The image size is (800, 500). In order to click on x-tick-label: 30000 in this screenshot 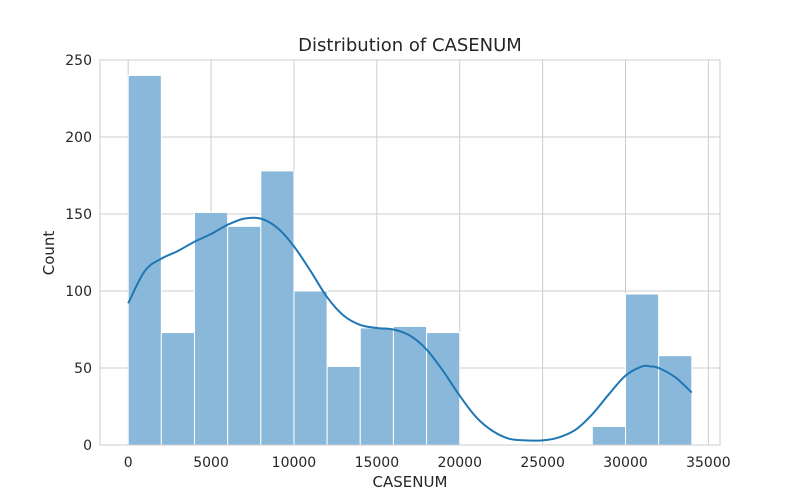, I will do `click(625, 463)`.